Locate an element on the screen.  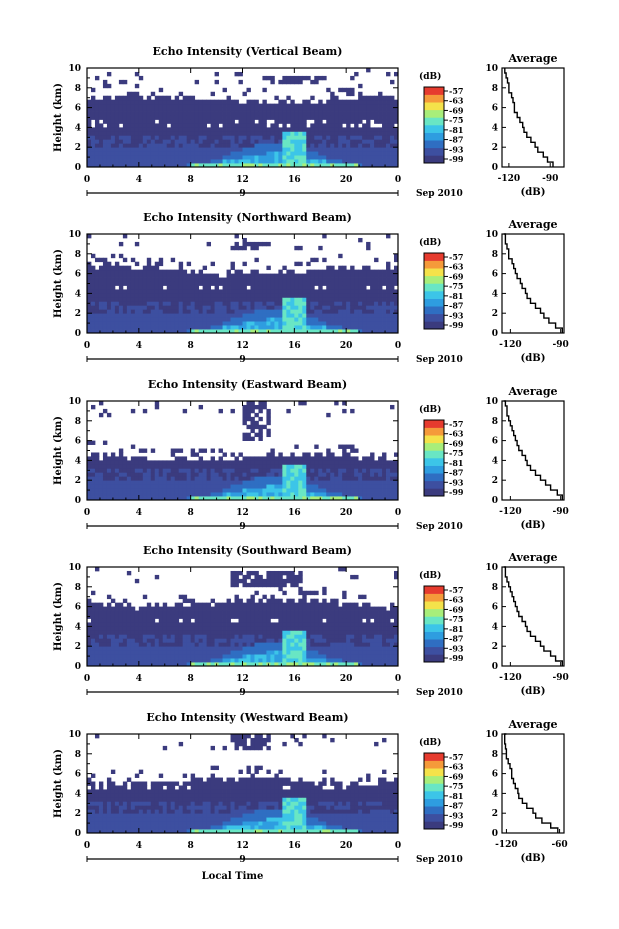
x-tick-label: 4 is located at coordinates (139, 180).